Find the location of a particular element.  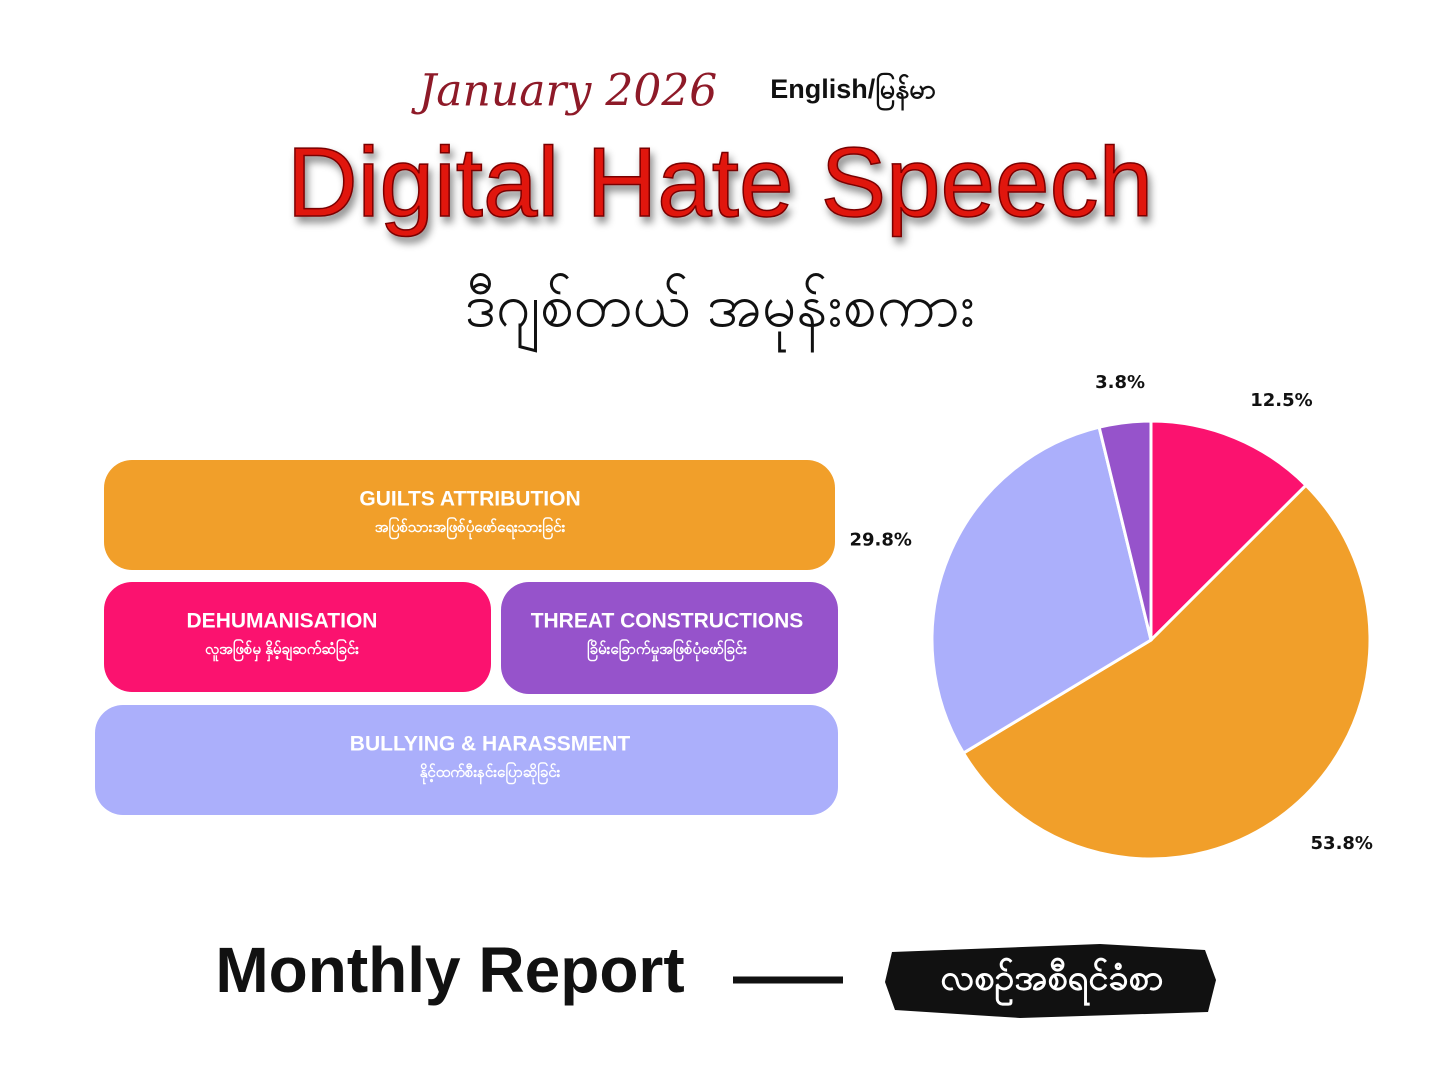

title: Digital Hate Speech is located at coordinates (720, 182).